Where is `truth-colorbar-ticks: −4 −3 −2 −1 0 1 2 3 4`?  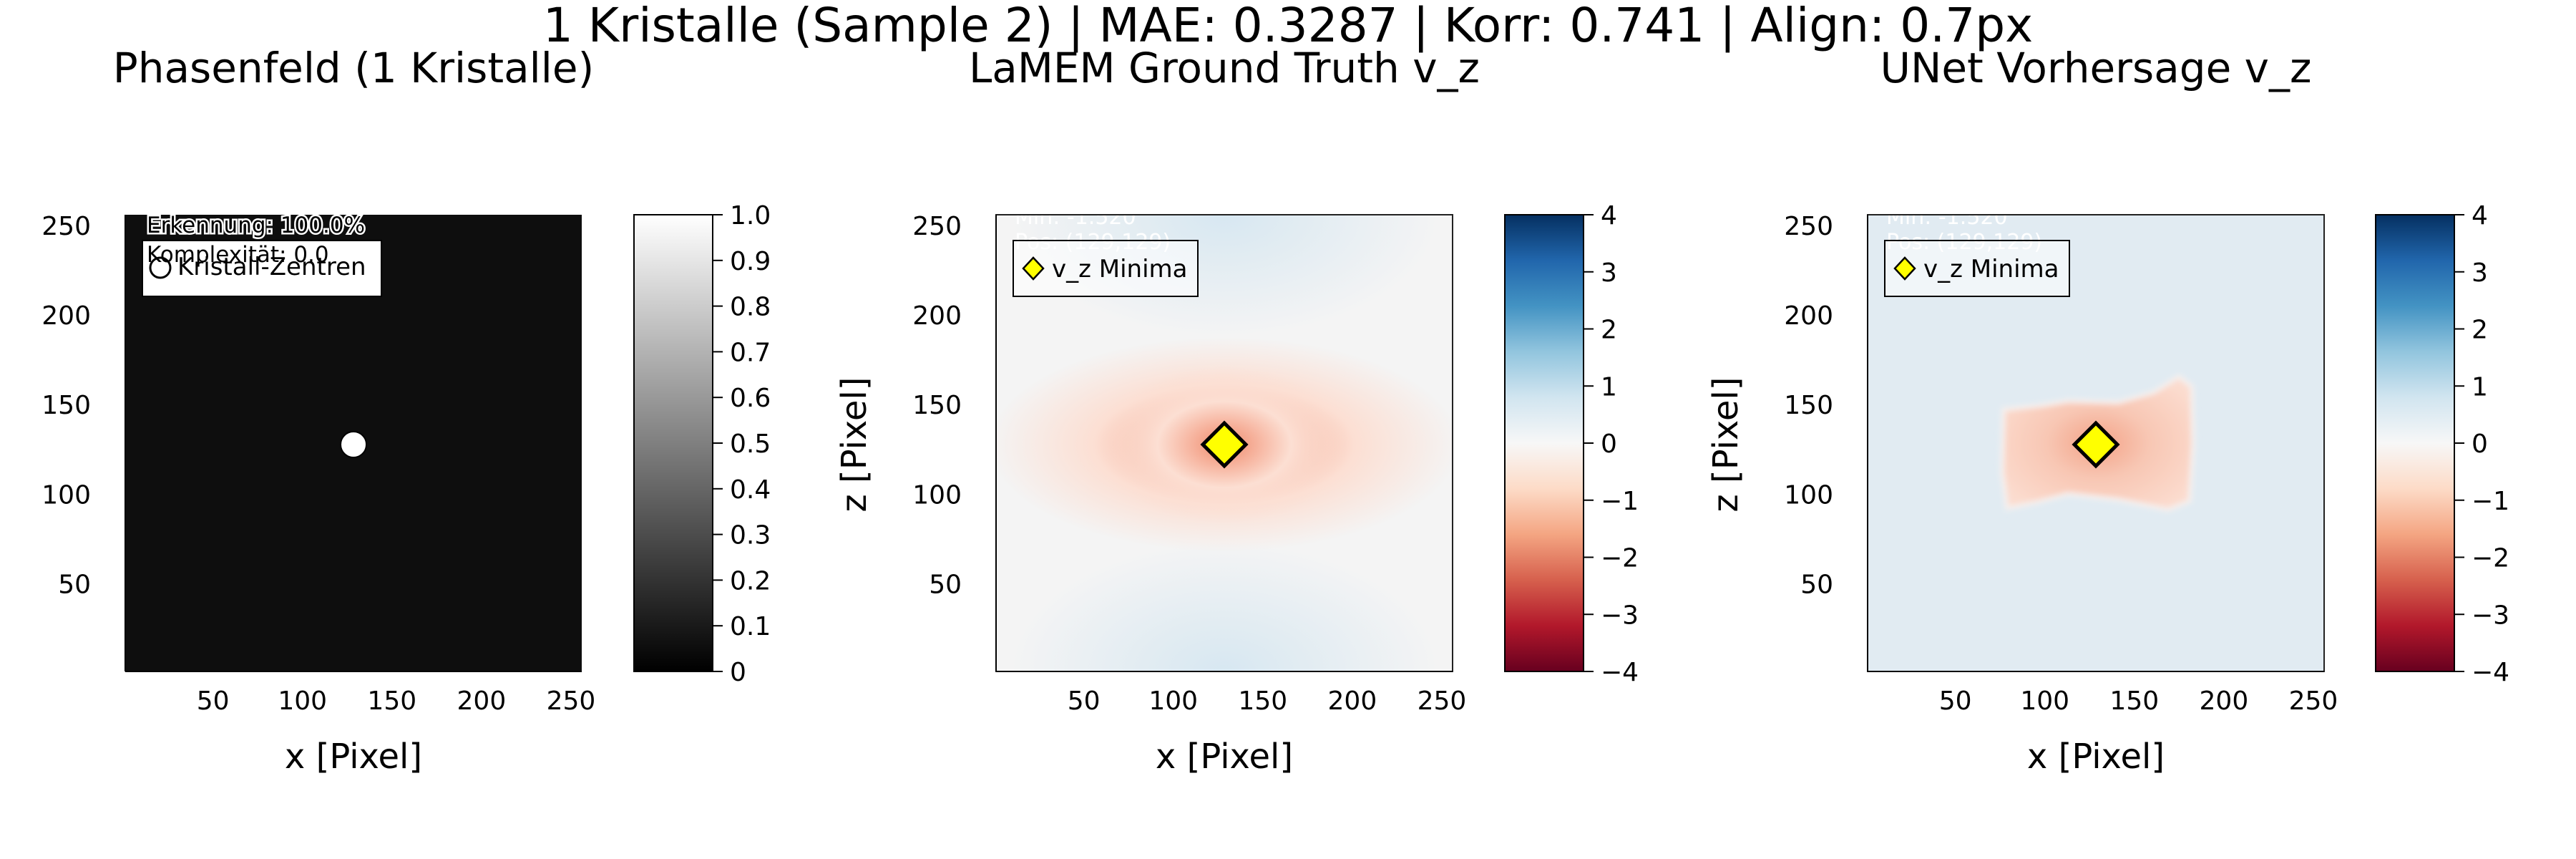 truth-colorbar-ticks: −4 −3 −2 −1 0 1 2 3 4 is located at coordinates (1571, 444).